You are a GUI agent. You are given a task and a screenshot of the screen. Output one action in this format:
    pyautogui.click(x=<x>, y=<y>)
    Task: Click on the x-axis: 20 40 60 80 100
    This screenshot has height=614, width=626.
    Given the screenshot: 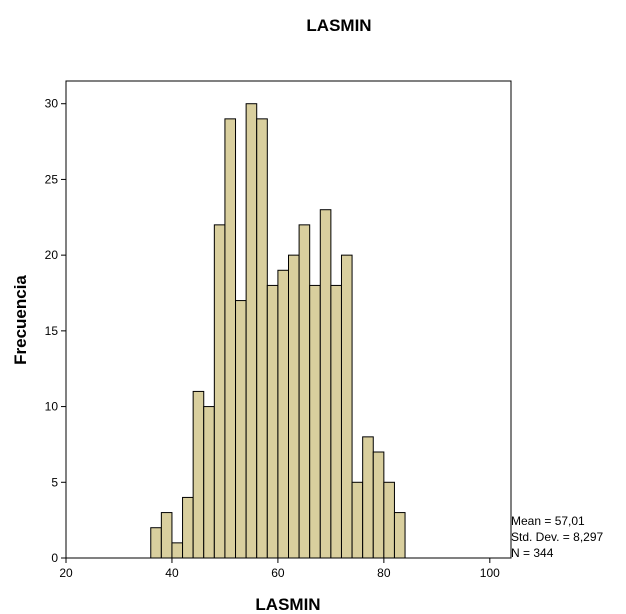 What is the action you would take?
    pyautogui.click(x=279, y=569)
    